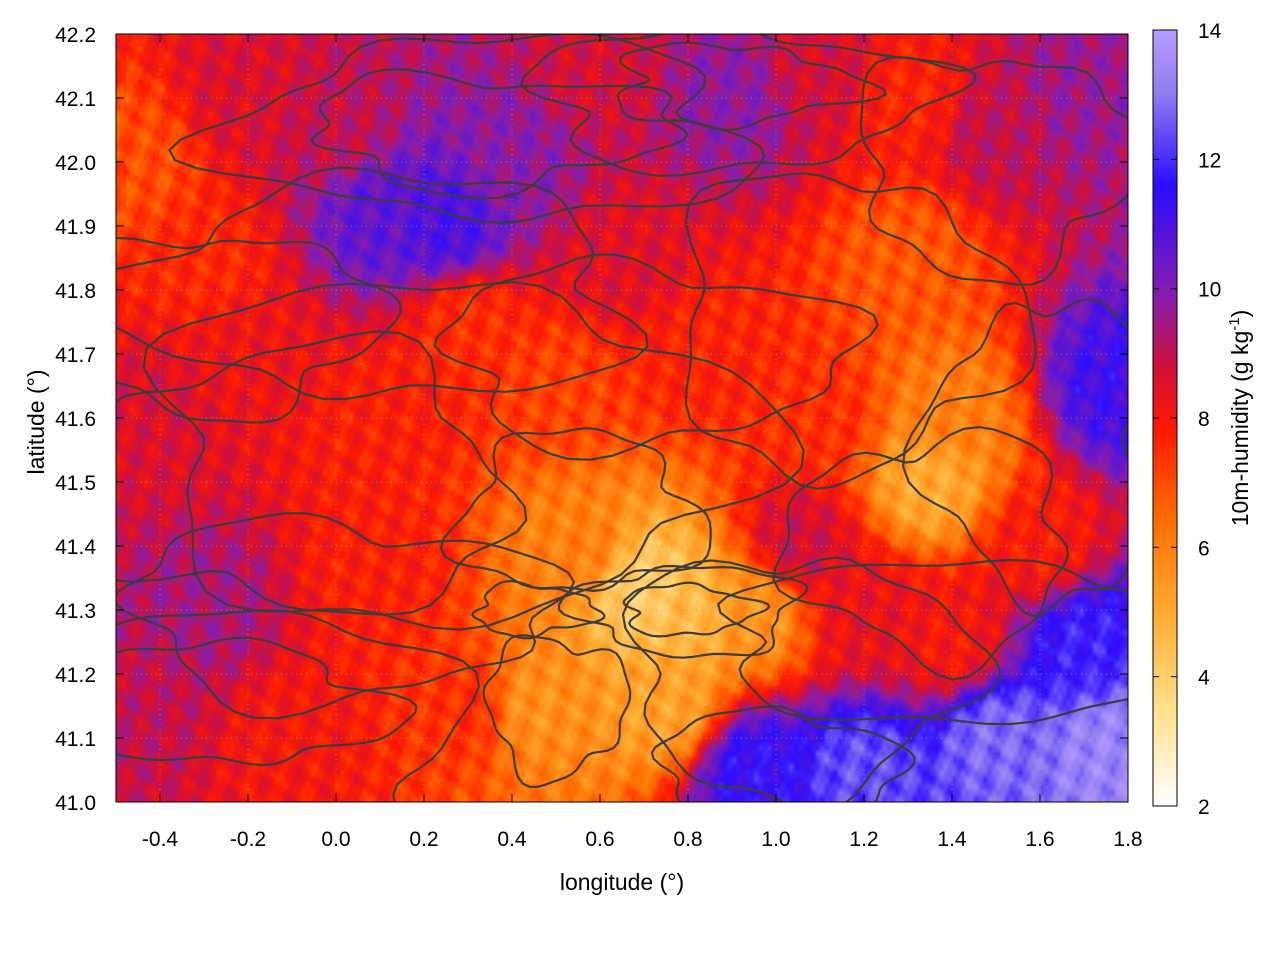 This screenshot has width=1280, height=960. Describe the element at coordinates (622, 882) in the screenshot. I see `x-axis-label: longitude (°)` at that location.